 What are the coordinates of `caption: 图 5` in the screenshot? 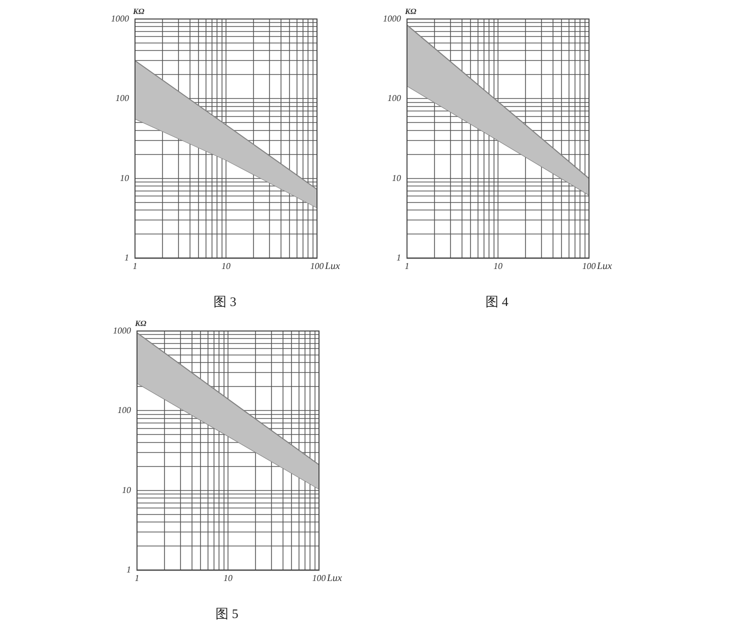 It's located at (227, 614).